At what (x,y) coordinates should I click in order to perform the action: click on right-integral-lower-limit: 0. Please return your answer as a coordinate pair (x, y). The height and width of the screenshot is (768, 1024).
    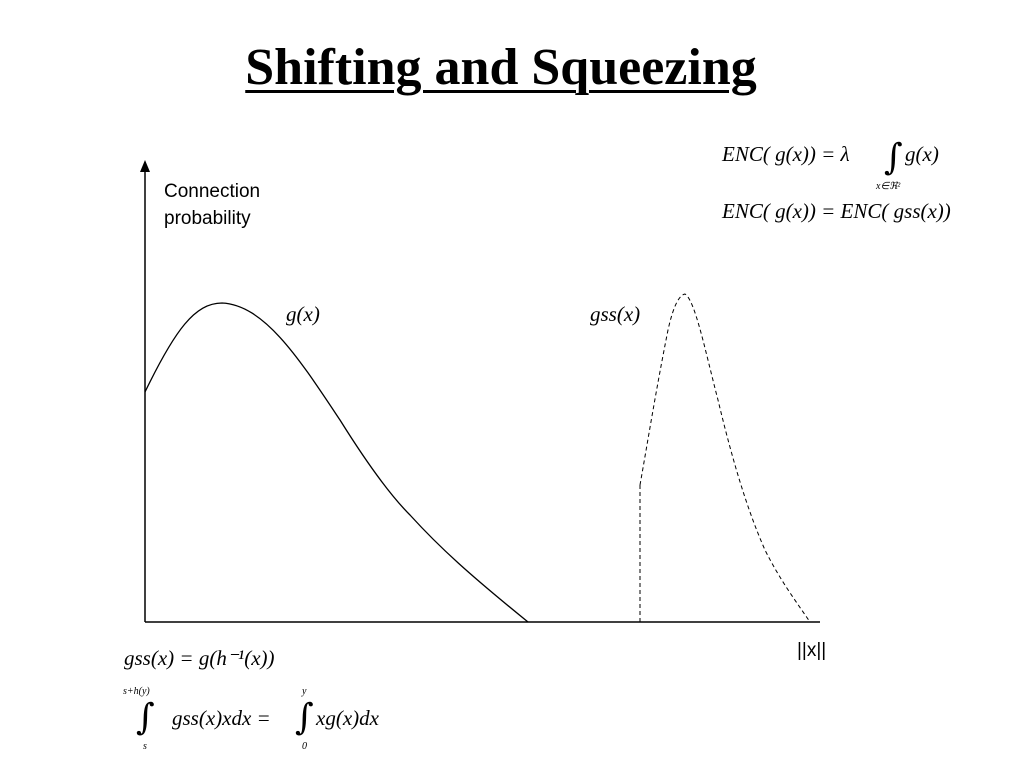
    Looking at the image, I should click on (304, 746).